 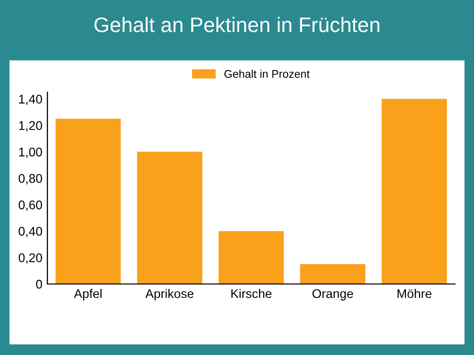 What do you see at coordinates (88, 294) in the screenshot?
I see `x-tick-label: Apfel` at bounding box center [88, 294].